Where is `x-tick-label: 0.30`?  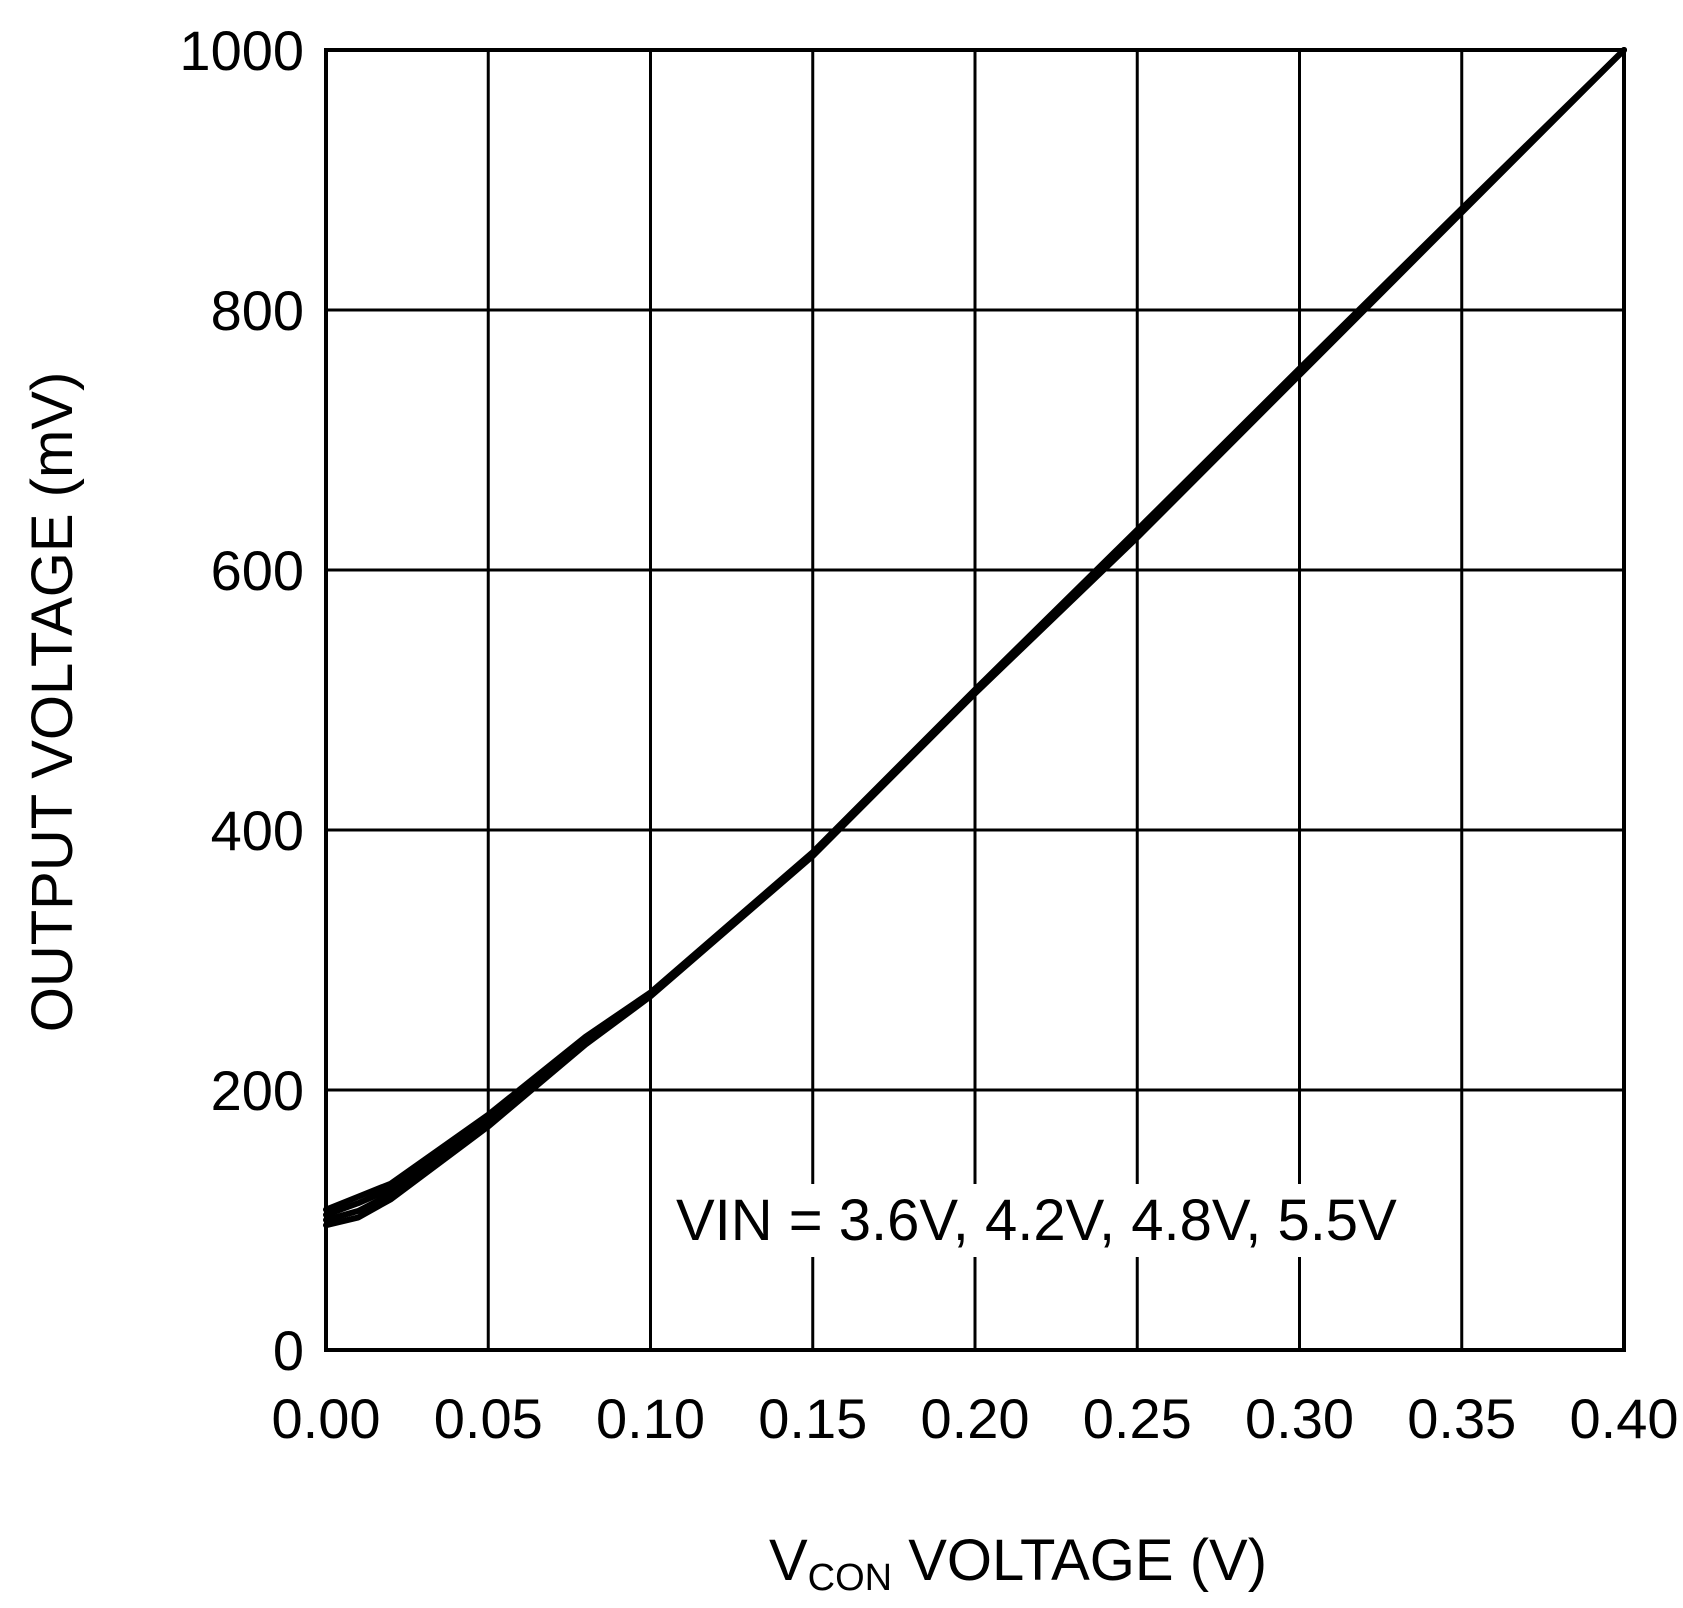
x-tick-label: 0.30 is located at coordinates (1299, 1418).